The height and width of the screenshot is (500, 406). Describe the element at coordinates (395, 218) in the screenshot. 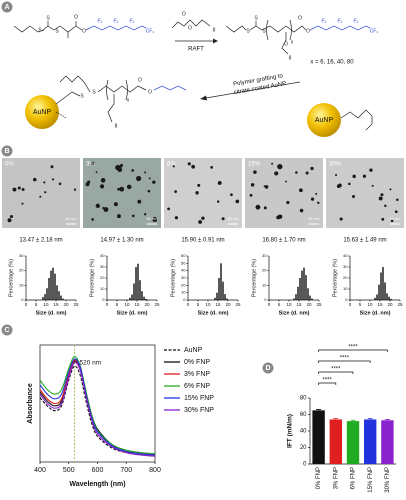

I see `scale-label: 50 nm` at that location.